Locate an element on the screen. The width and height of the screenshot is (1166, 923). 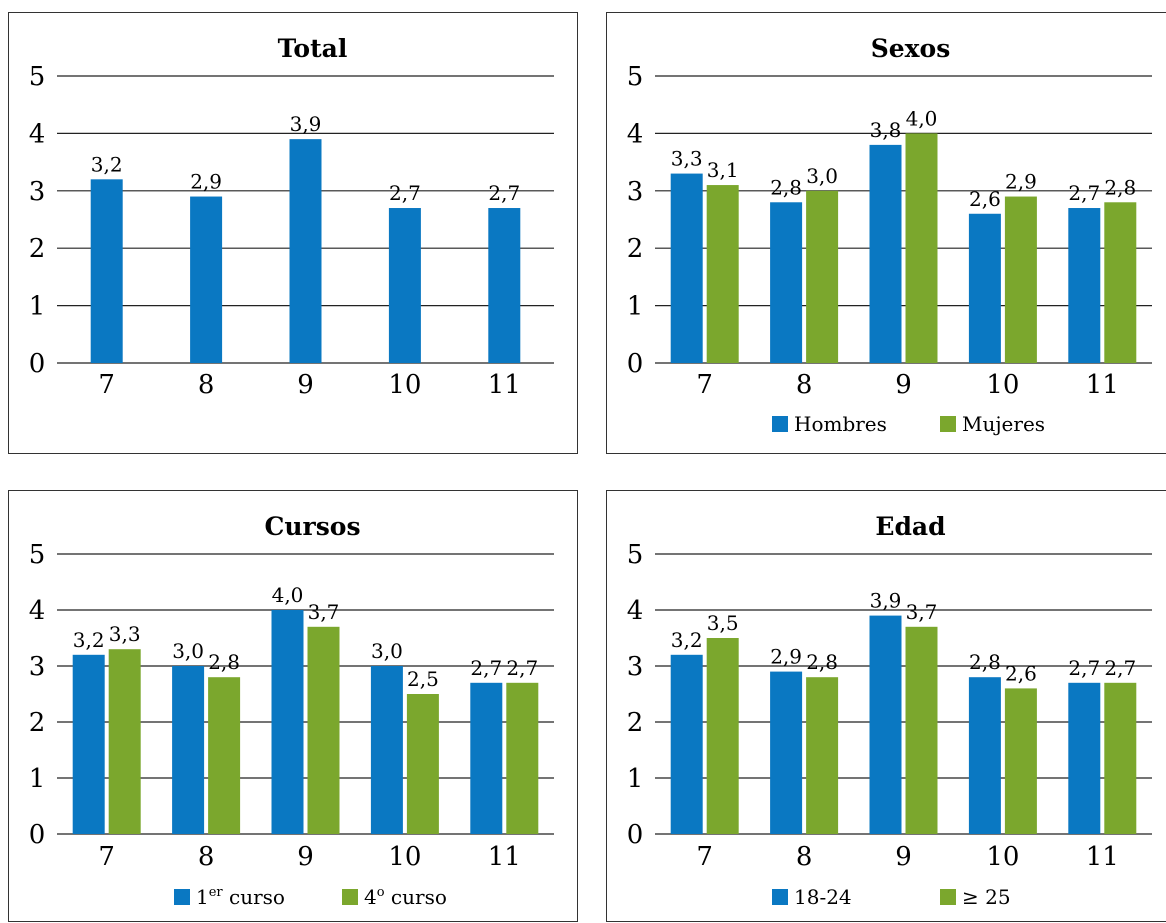
chart-title: Edad is located at coordinates (910, 526).